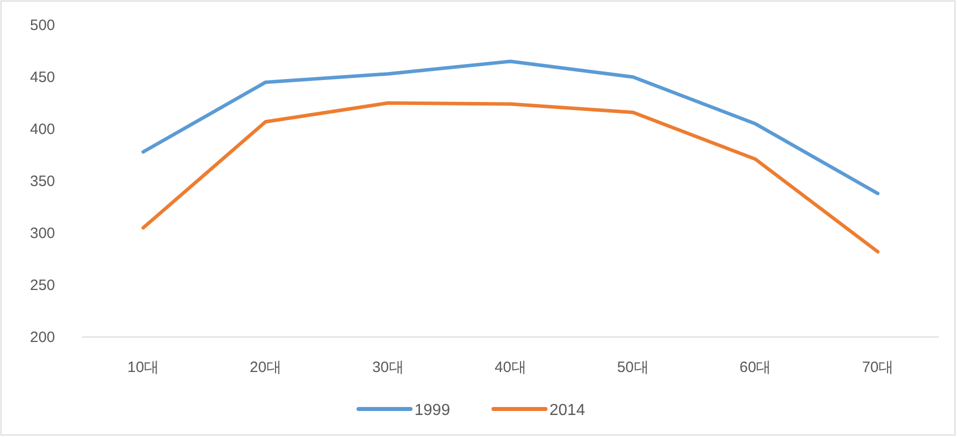  What do you see at coordinates (43, 337) in the screenshot?
I see `y-tick-label: 200` at bounding box center [43, 337].